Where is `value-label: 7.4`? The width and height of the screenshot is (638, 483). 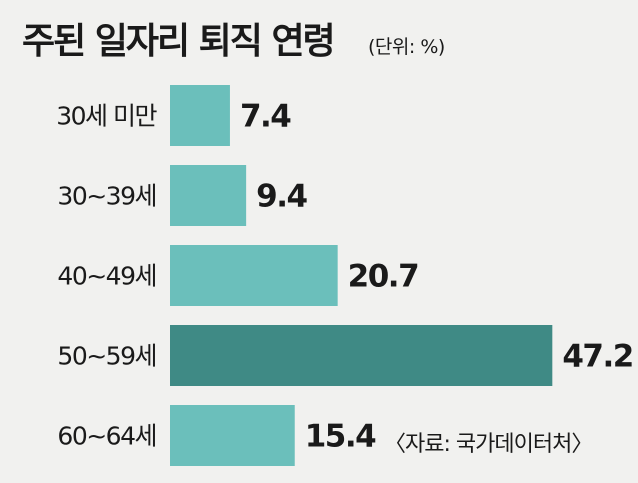 value-label: 7.4 is located at coordinates (265, 117).